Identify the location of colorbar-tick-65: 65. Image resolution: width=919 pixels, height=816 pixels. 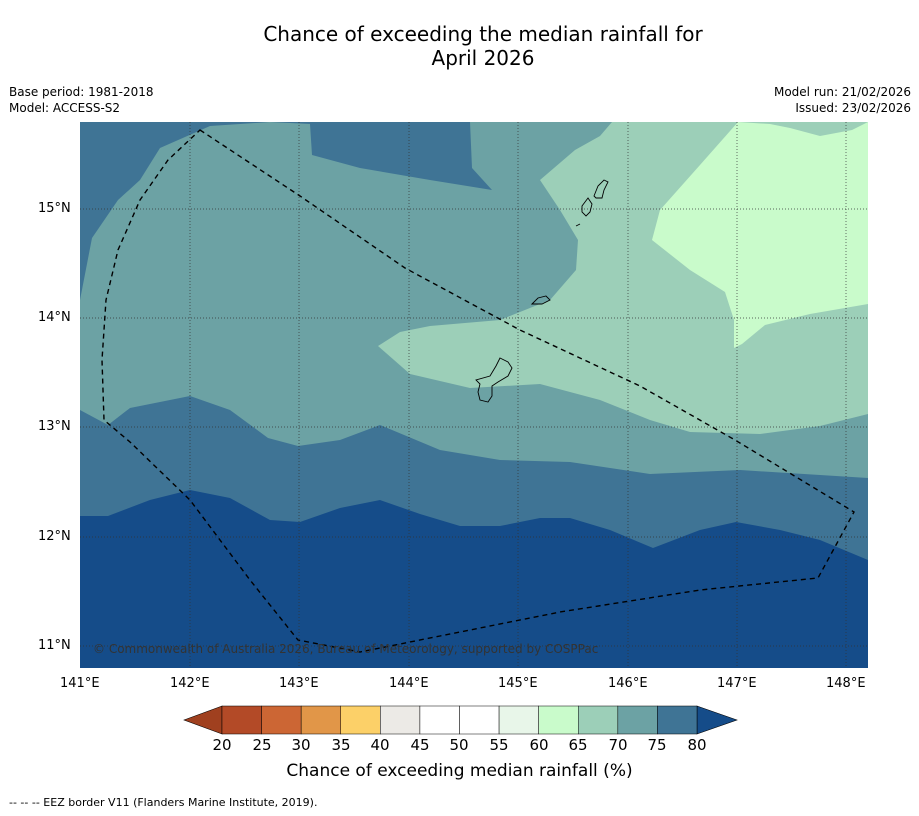
(578, 745).